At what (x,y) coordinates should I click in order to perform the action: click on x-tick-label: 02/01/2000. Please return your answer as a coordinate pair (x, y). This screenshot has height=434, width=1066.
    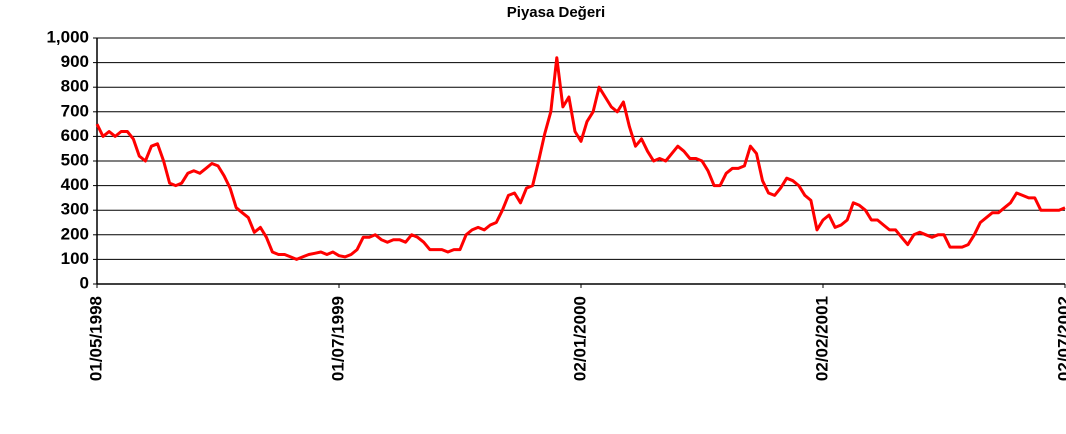
    Looking at the image, I should click on (579, 338).